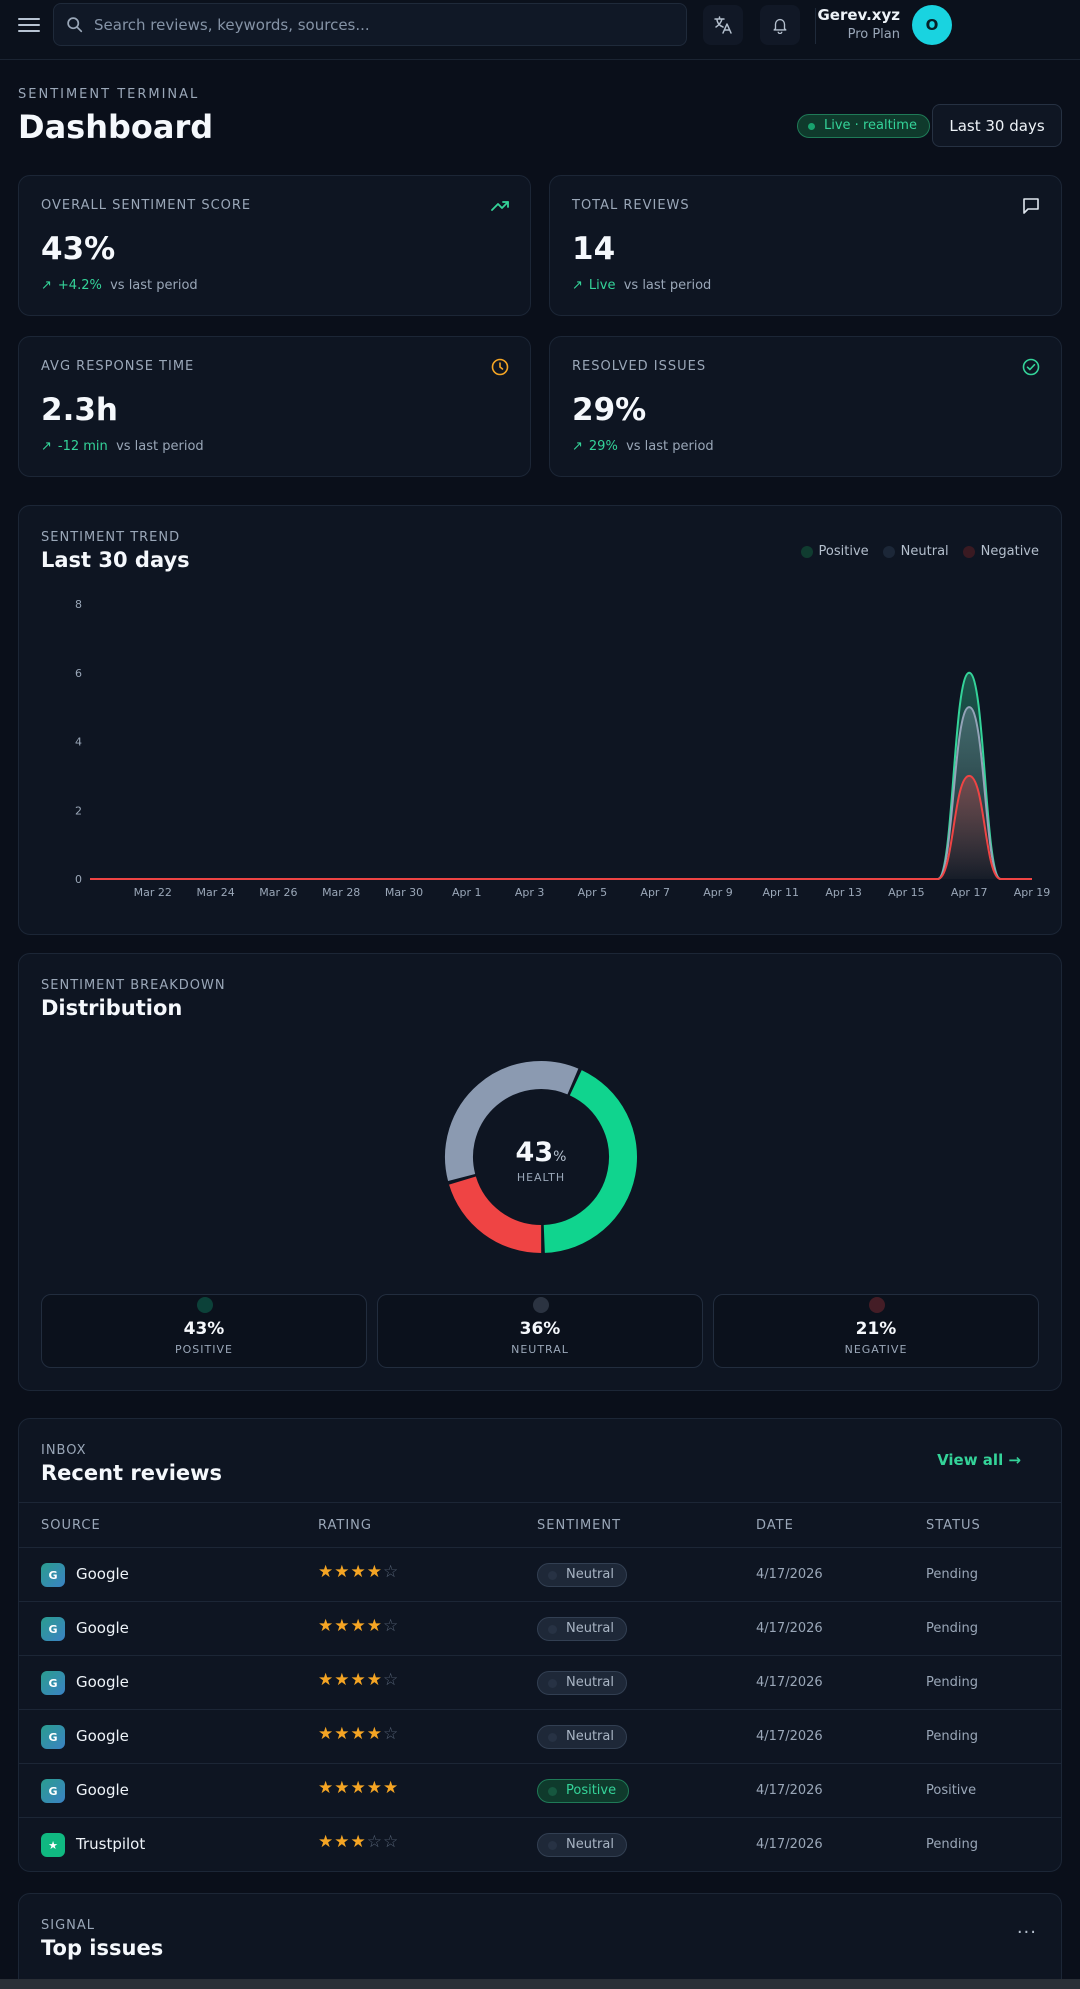  I want to click on table-row: ★ Trustpilot ★★★☆☆ Neutral 4/17/2026 Pending, so click(540, 1845).